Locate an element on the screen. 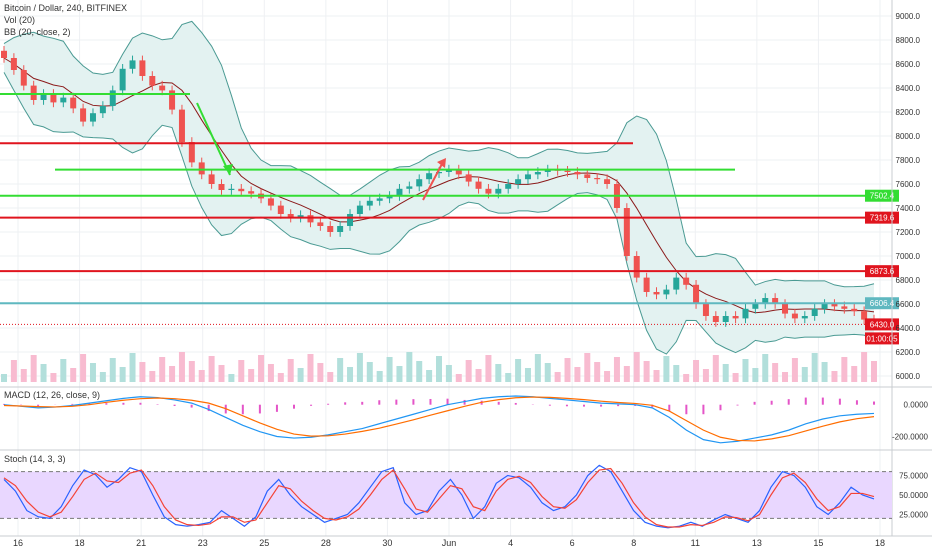 The width and height of the screenshot is (932, 555). x-tick-label: 25 is located at coordinates (264, 543).